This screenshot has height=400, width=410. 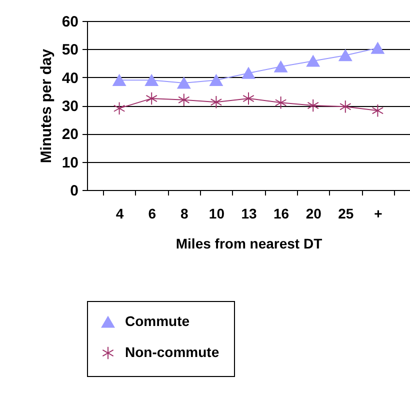 I want to click on y-tick-label: 40, so click(x=70, y=78).